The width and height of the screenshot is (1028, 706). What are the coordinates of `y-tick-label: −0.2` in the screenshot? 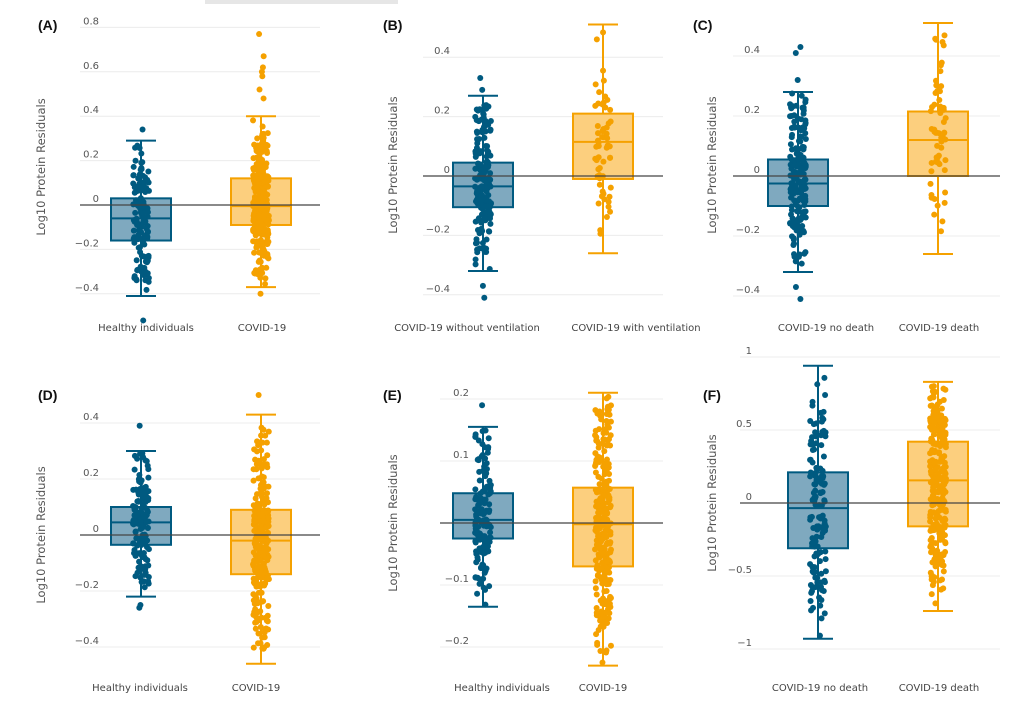 It's located at (87, 585).